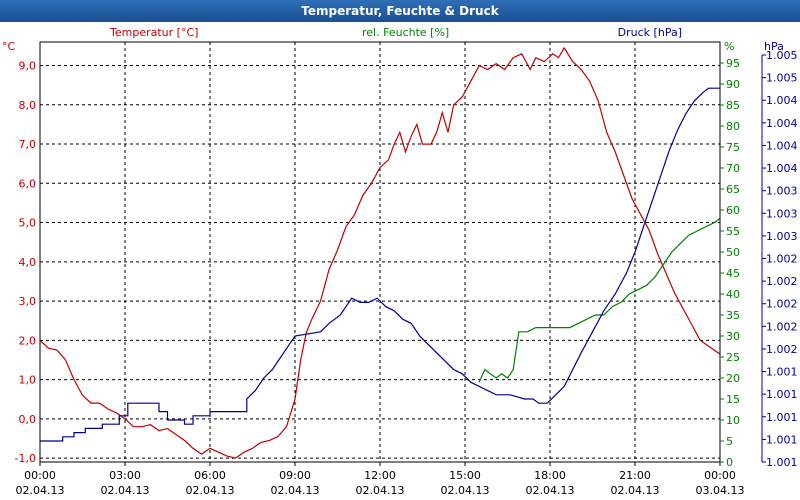 The height and width of the screenshot is (500, 800). Describe the element at coordinates (733, 105) in the screenshot. I see `humidity-tick-label: 85` at that location.